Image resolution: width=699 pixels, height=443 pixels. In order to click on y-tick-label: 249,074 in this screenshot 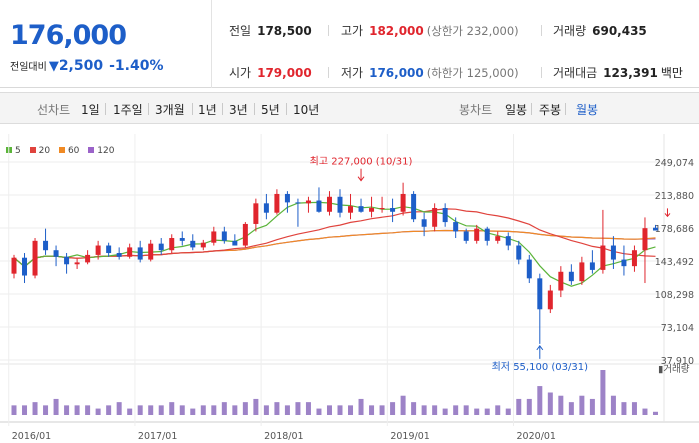, I will do `click(674, 163)`.